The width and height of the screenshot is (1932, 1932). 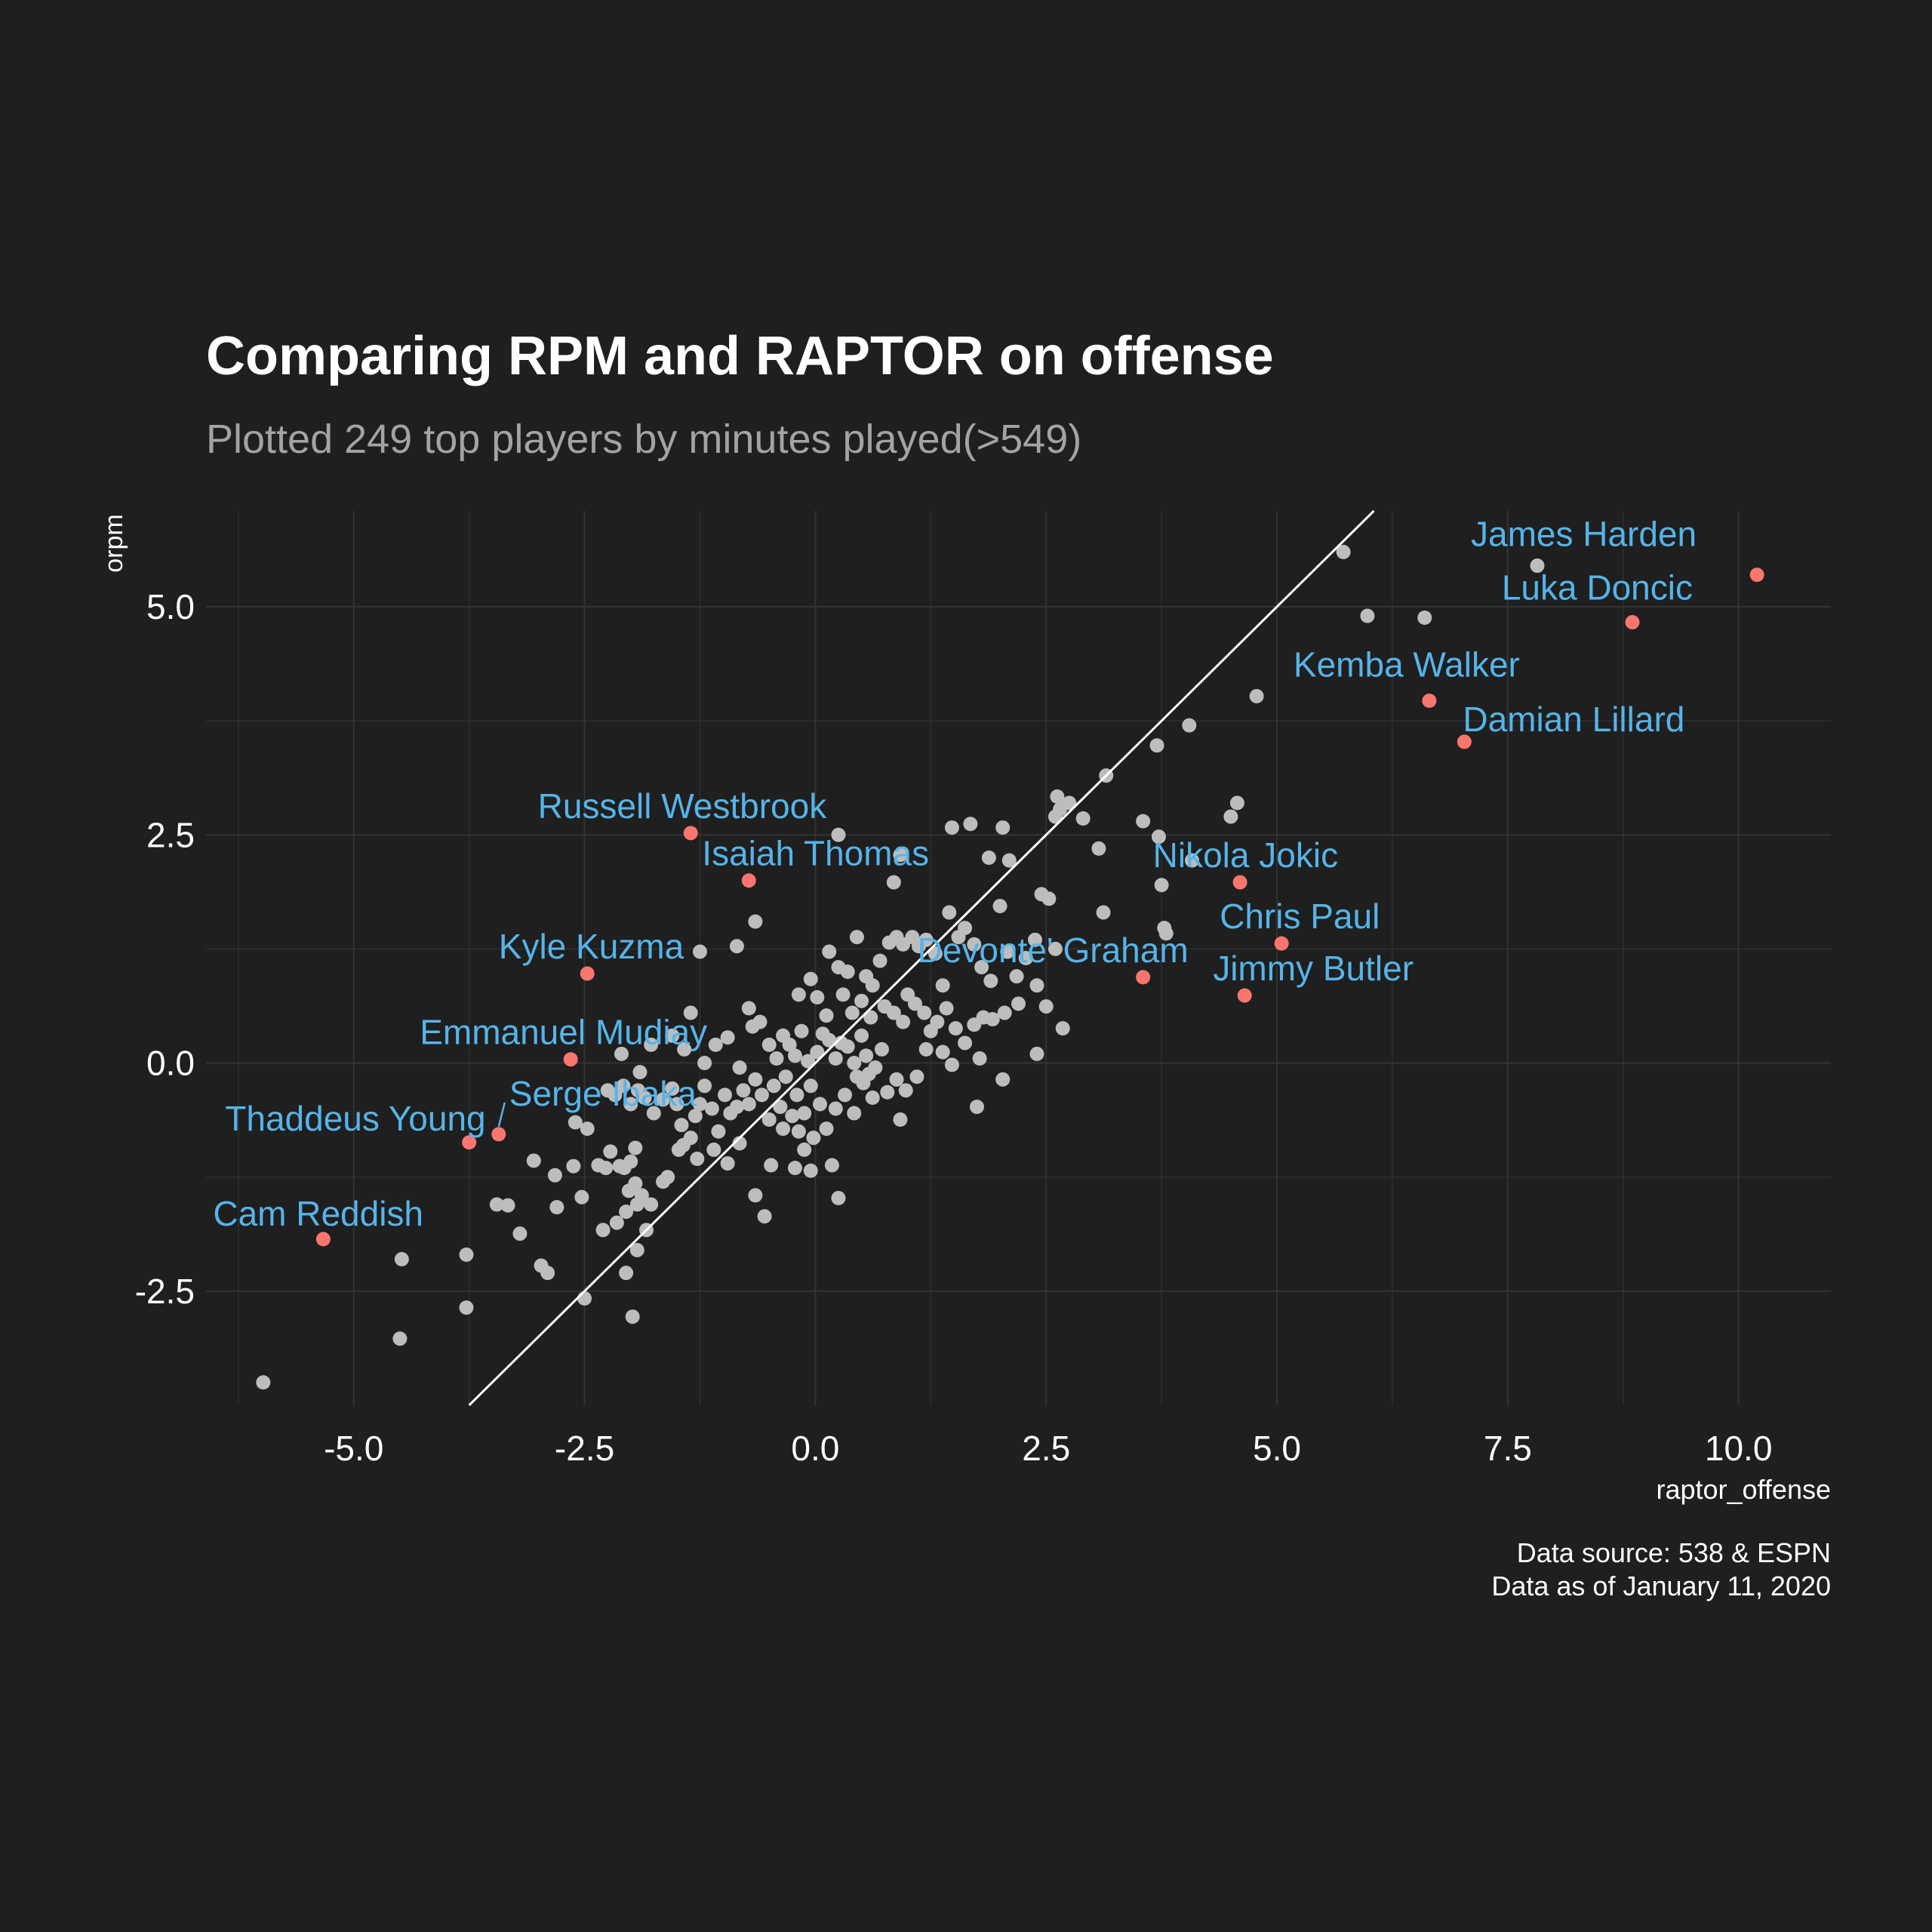 What do you see at coordinates (584, 1448) in the screenshot?
I see `x-tick-label: -2.5` at bounding box center [584, 1448].